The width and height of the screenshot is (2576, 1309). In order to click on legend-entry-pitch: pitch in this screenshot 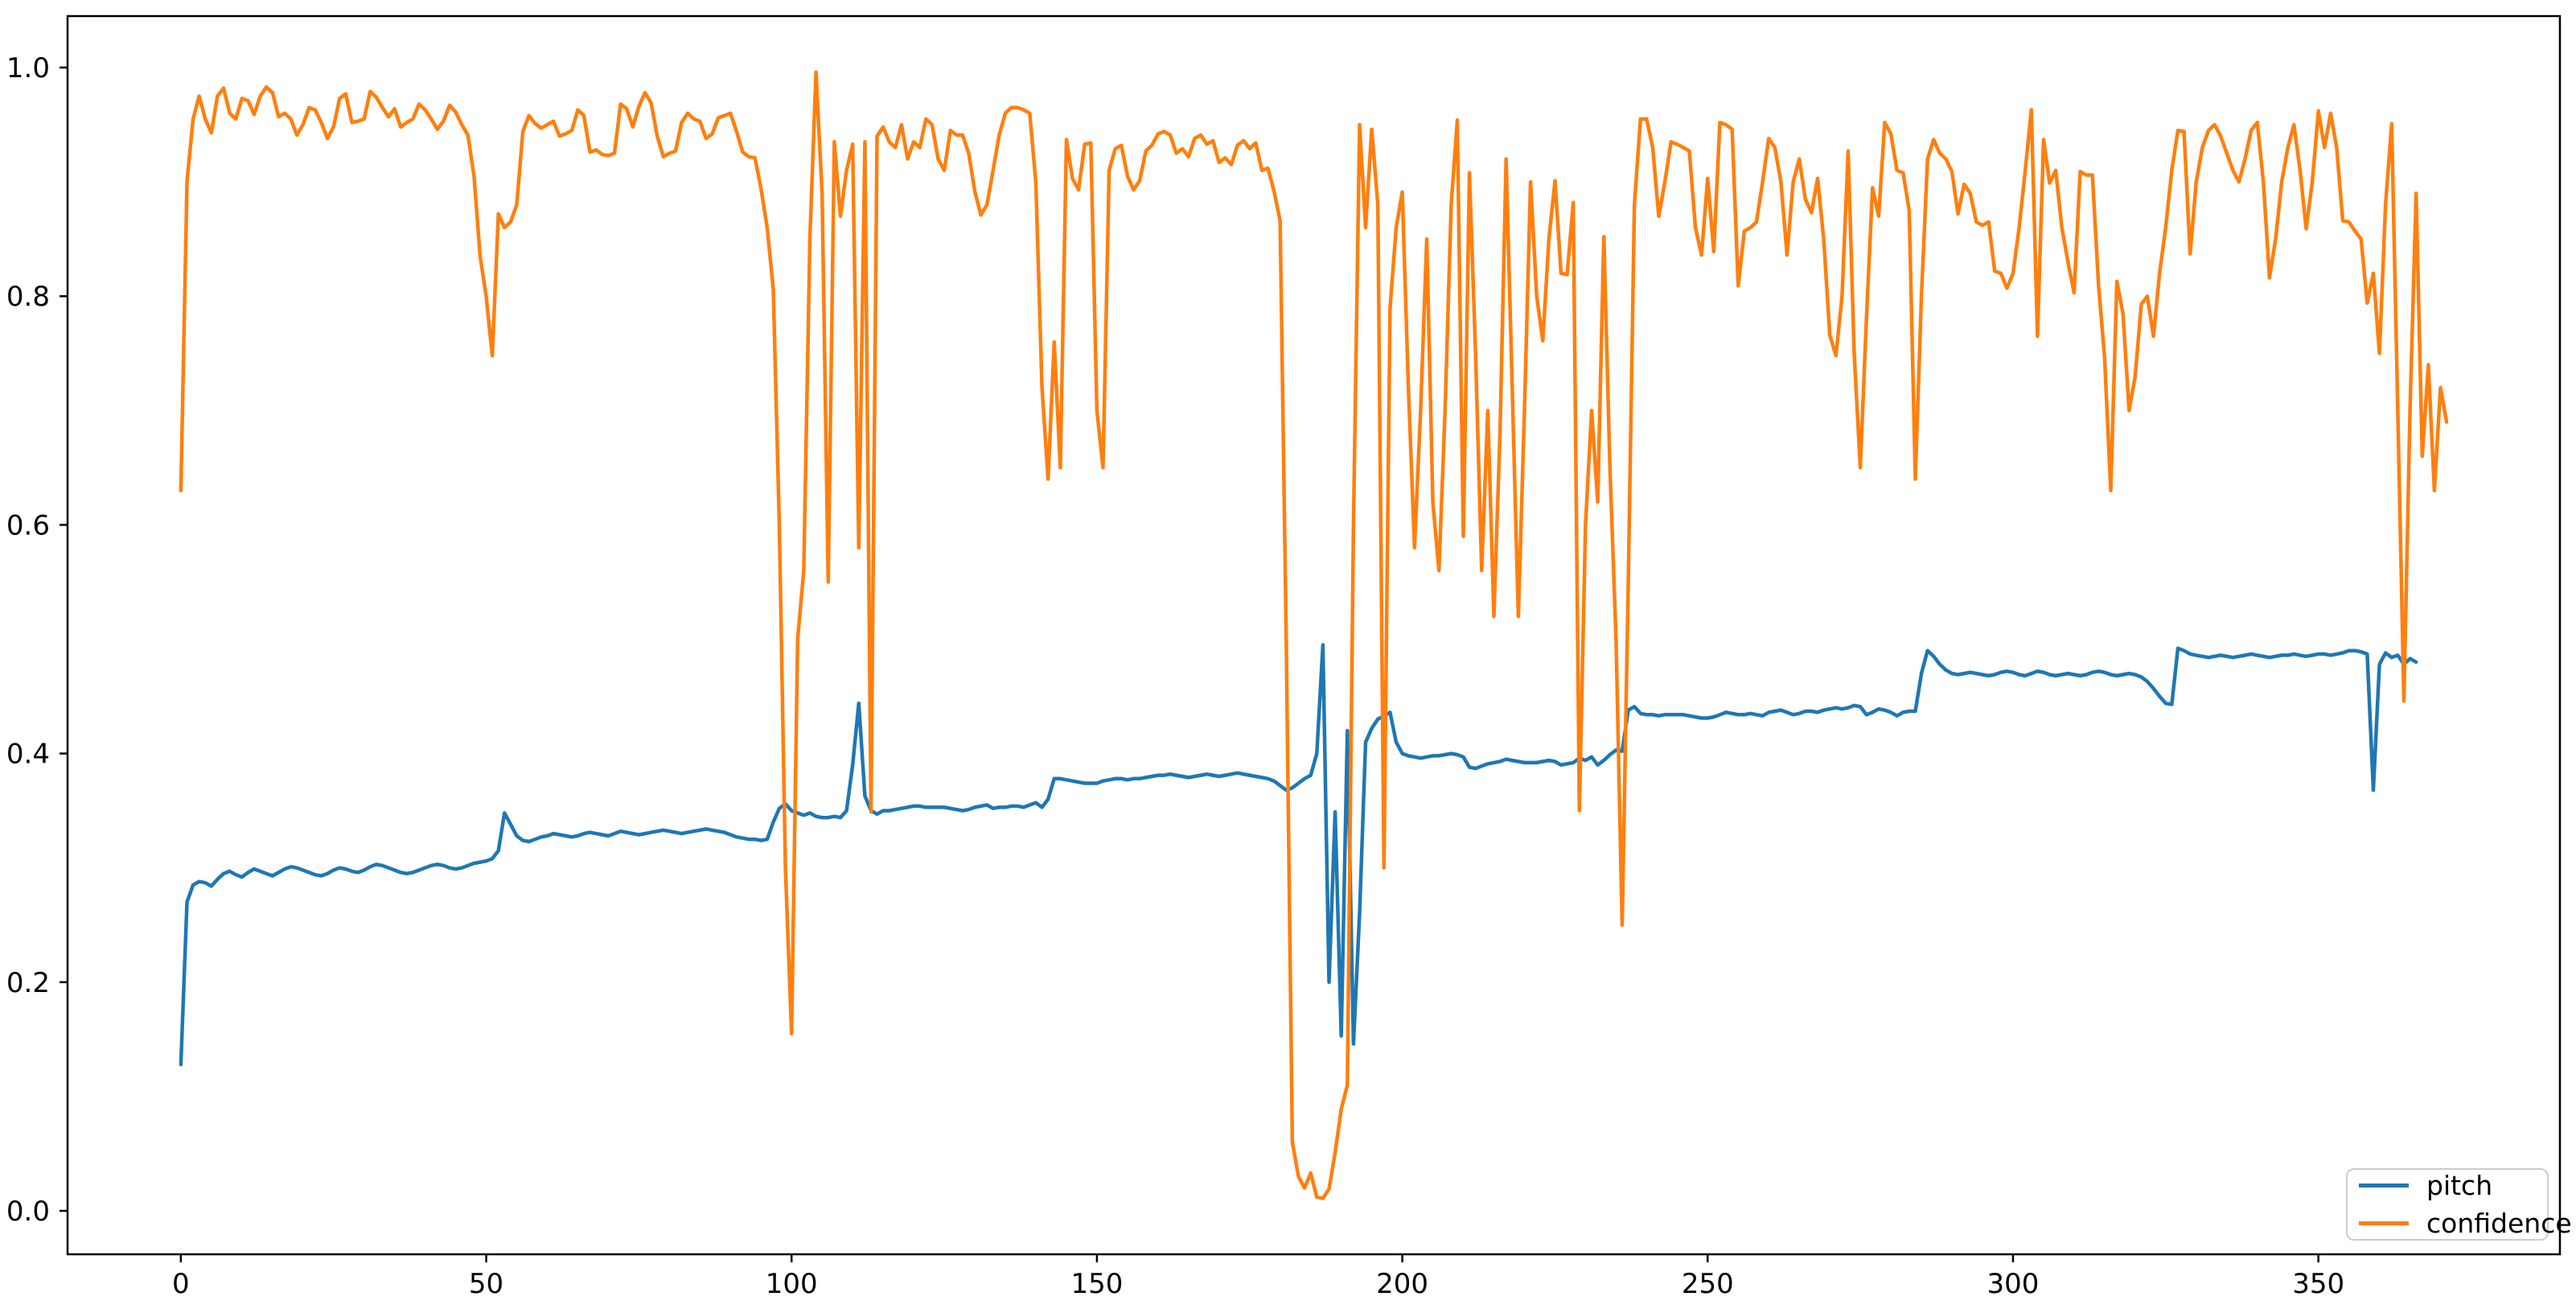, I will do `click(2447, 1185)`.